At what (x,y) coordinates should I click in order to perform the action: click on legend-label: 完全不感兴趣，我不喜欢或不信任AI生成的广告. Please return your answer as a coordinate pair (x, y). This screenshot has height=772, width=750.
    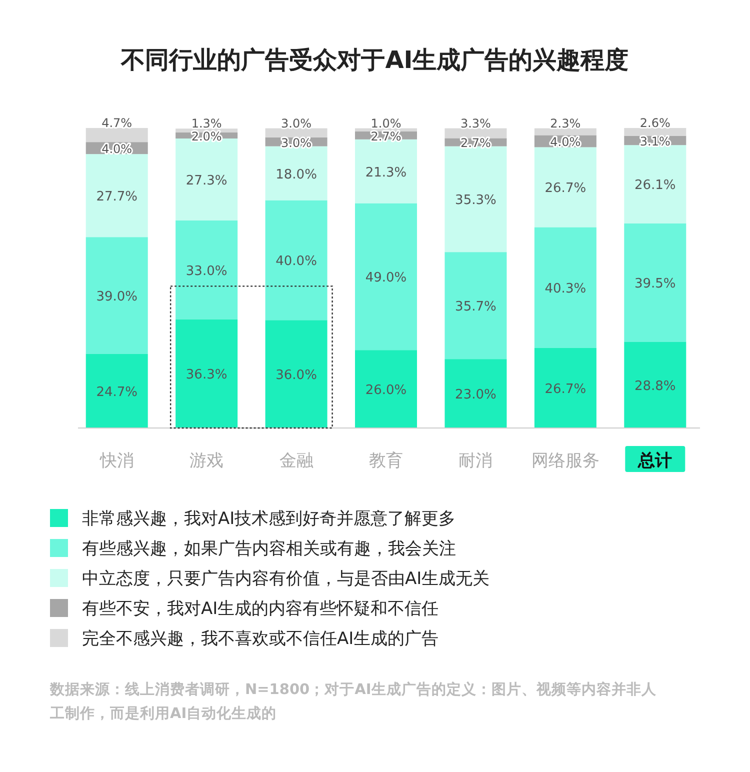
    Looking at the image, I should click on (260, 639).